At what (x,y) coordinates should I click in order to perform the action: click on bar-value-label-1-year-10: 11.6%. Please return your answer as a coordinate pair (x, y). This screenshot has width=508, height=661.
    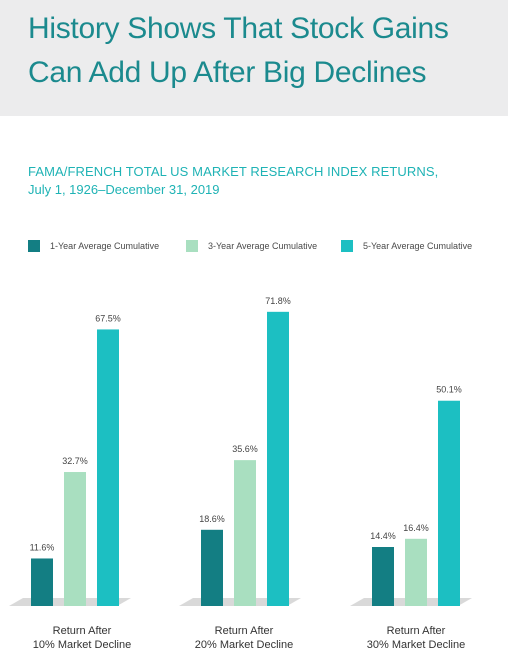
    Looking at the image, I should click on (42, 547).